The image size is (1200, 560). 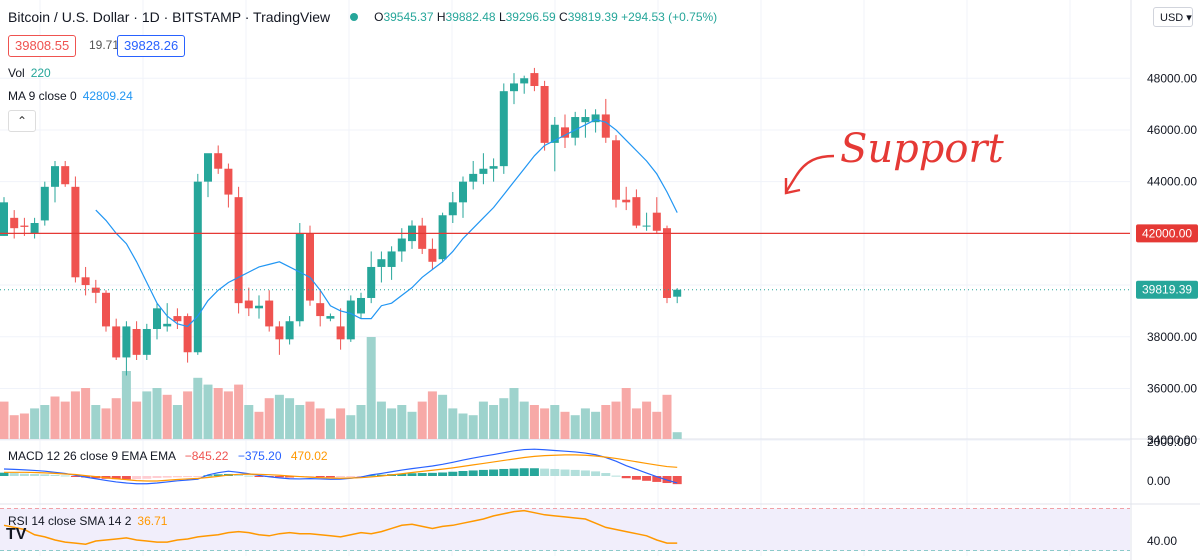 I want to click on ma-legend: MA 9 close 0 42809.24, so click(x=70, y=96).